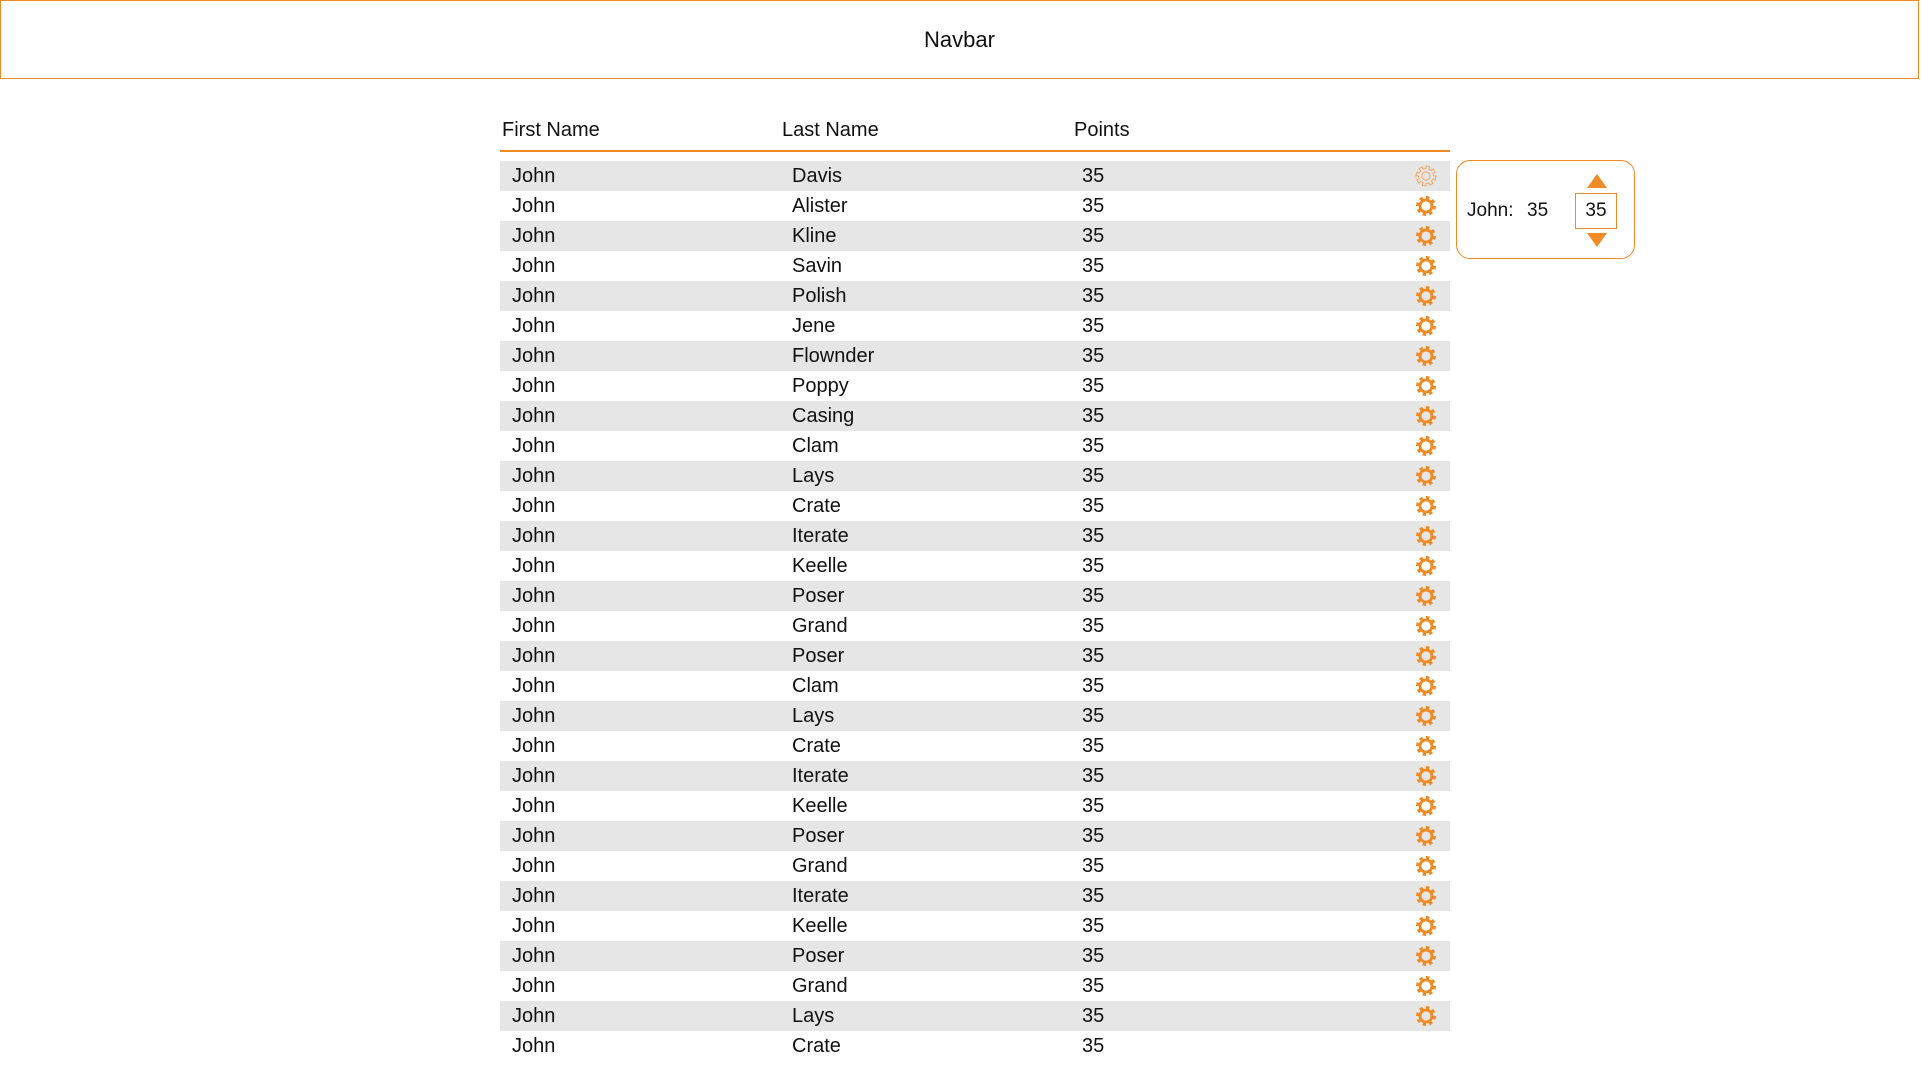 Image resolution: width=1921 pixels, height=1081 pixels. What do you see at coordinates (975, 776) in the screenshot?
I see `table-row: John Iterate 35` at bounding box center [975, 776].